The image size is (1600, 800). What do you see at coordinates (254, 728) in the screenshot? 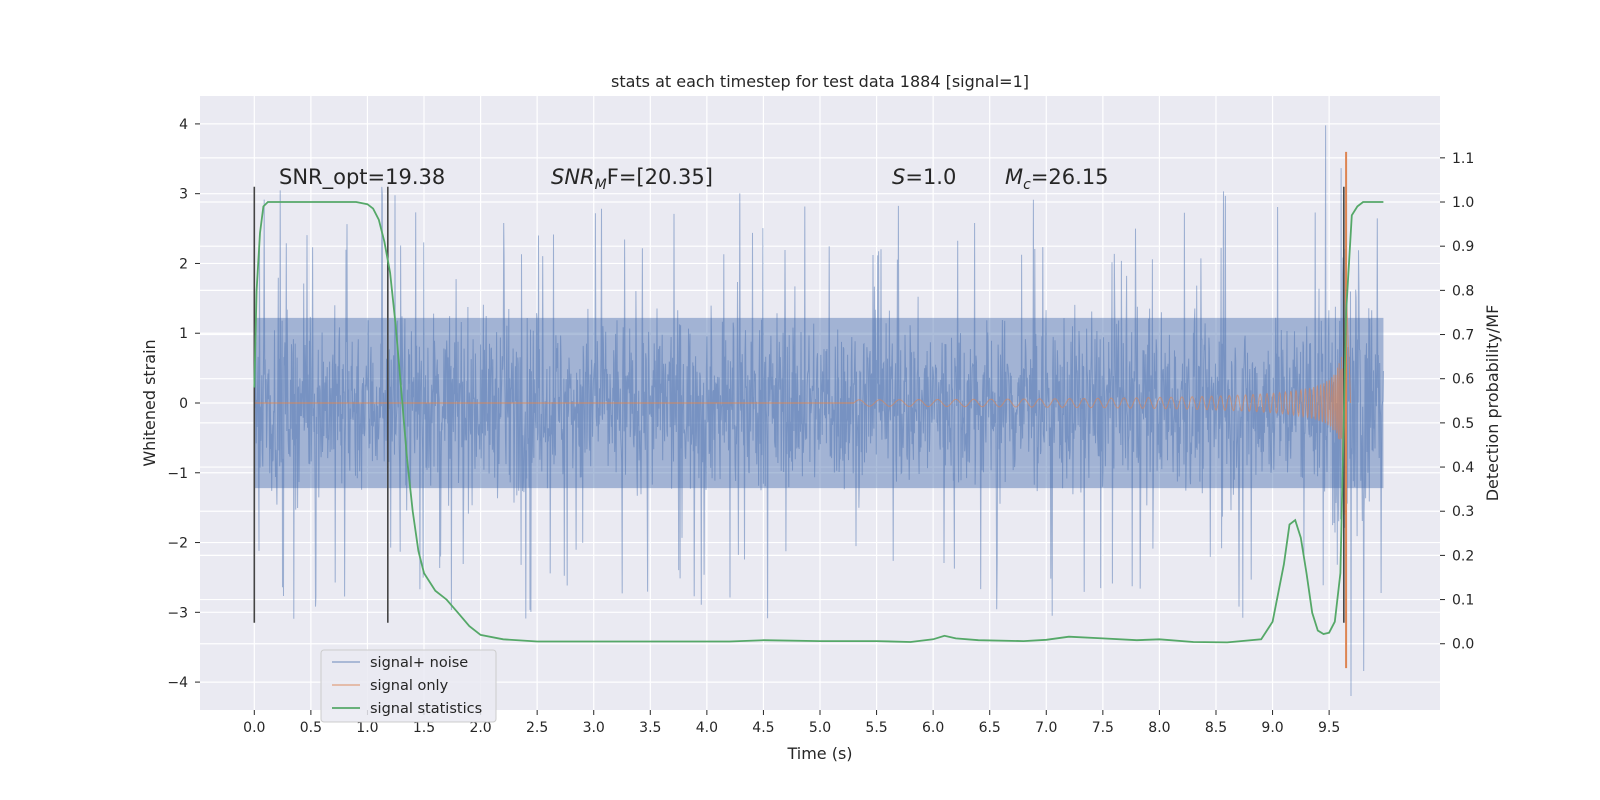
I see `x-tick-label: 0.0` at bounding box center [254, 728].